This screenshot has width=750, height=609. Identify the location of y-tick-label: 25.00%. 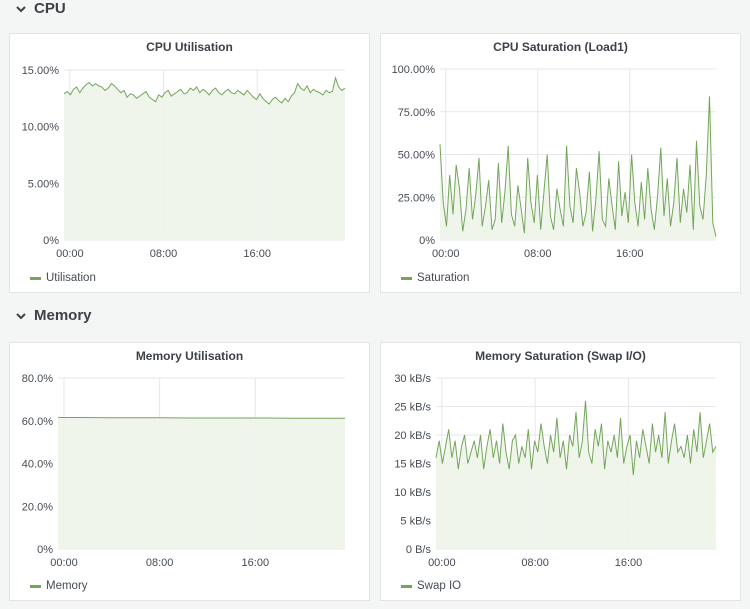
(417, 198).